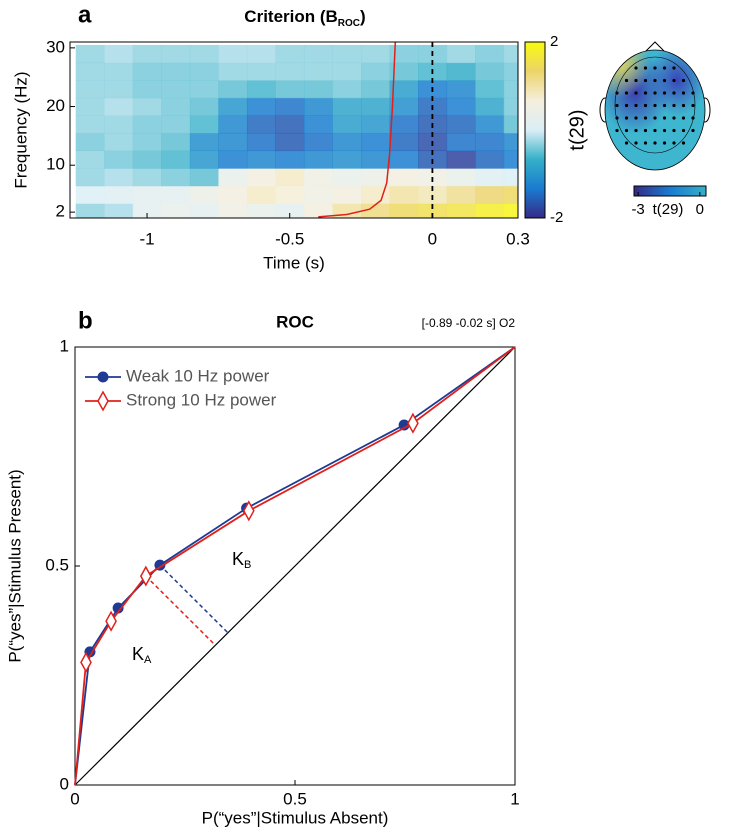 This screenshot has height=836, width=731. I want to click on y-tick-label: 0.5, so click(57, 564).